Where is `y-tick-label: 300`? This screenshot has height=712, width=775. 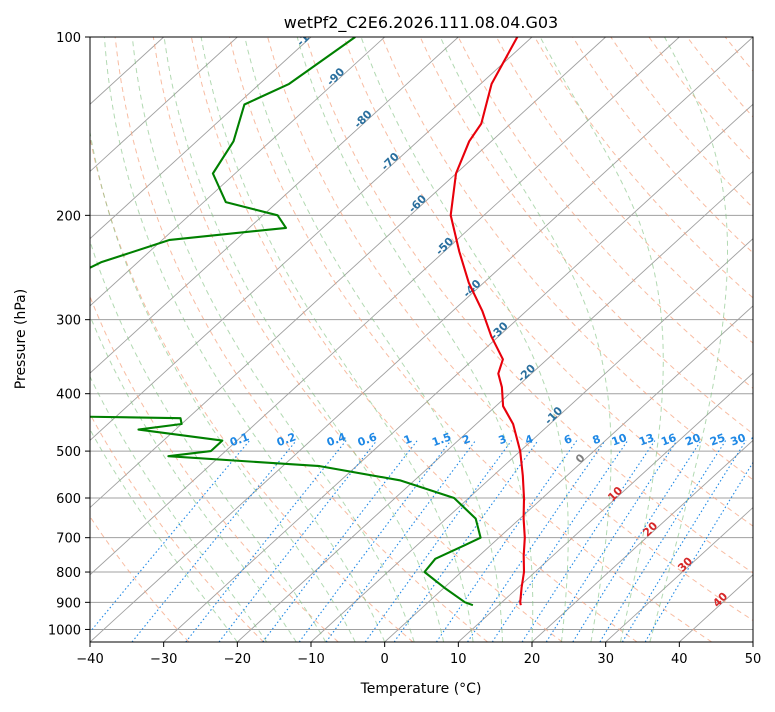
y-tick-label: 300 is located at coordinates (68, 321).